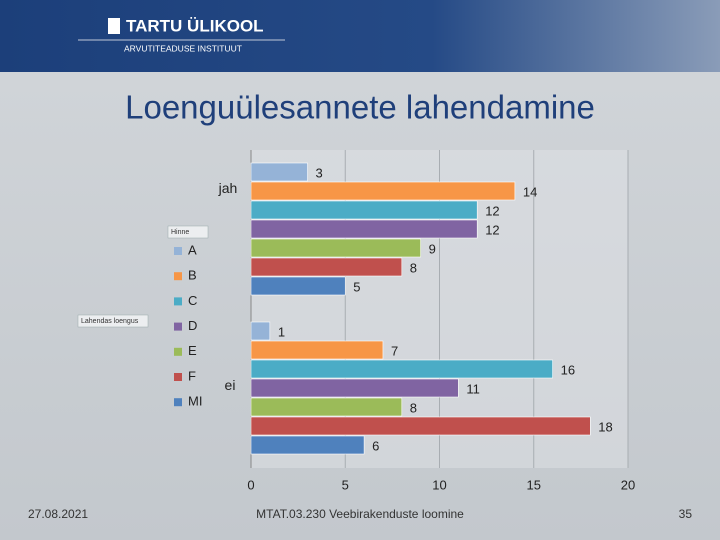 Image resolution: width=720 pixels, height=540 pixels. Describe the element at coordinates (568, 369) in the screenshot. I see `data-label: 16` at that location.